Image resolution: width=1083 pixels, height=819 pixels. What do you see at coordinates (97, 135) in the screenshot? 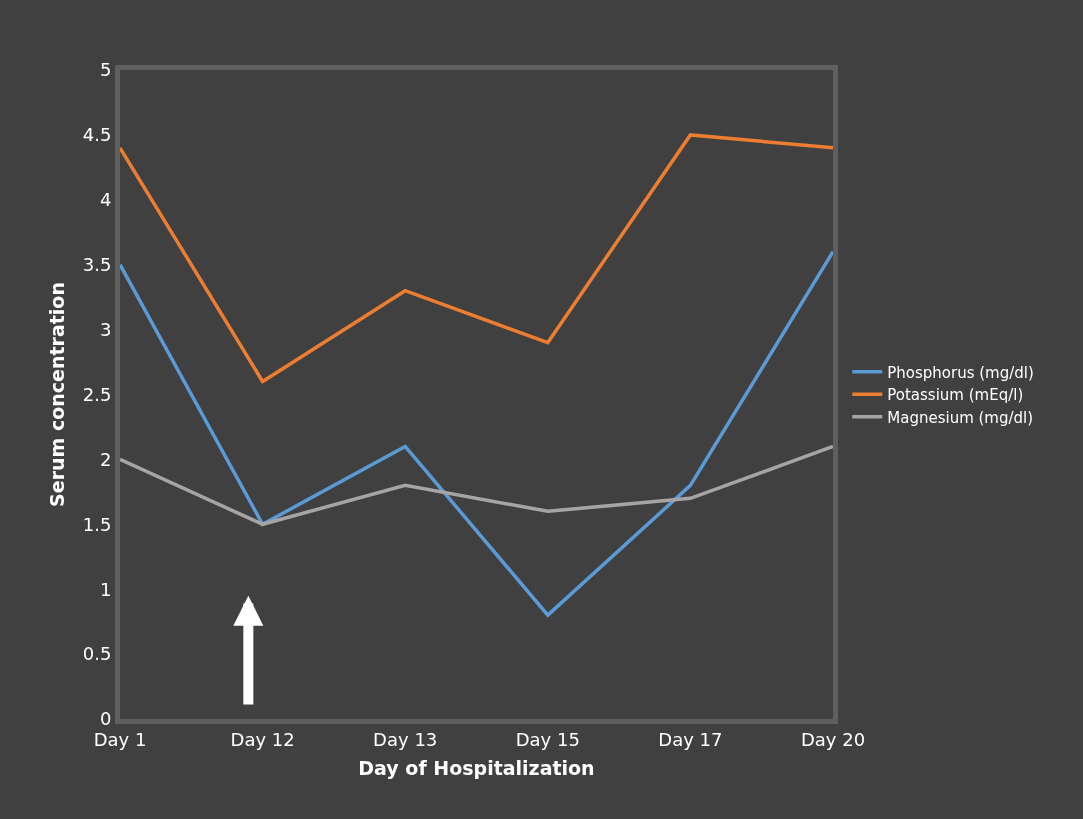
I see `y-tick-label: 4.5` at bounding box center [97, 135].